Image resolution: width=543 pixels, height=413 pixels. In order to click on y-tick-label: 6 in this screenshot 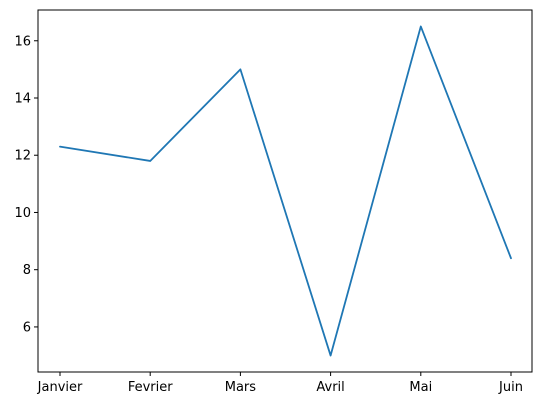, I will do `click(27, 327)`.